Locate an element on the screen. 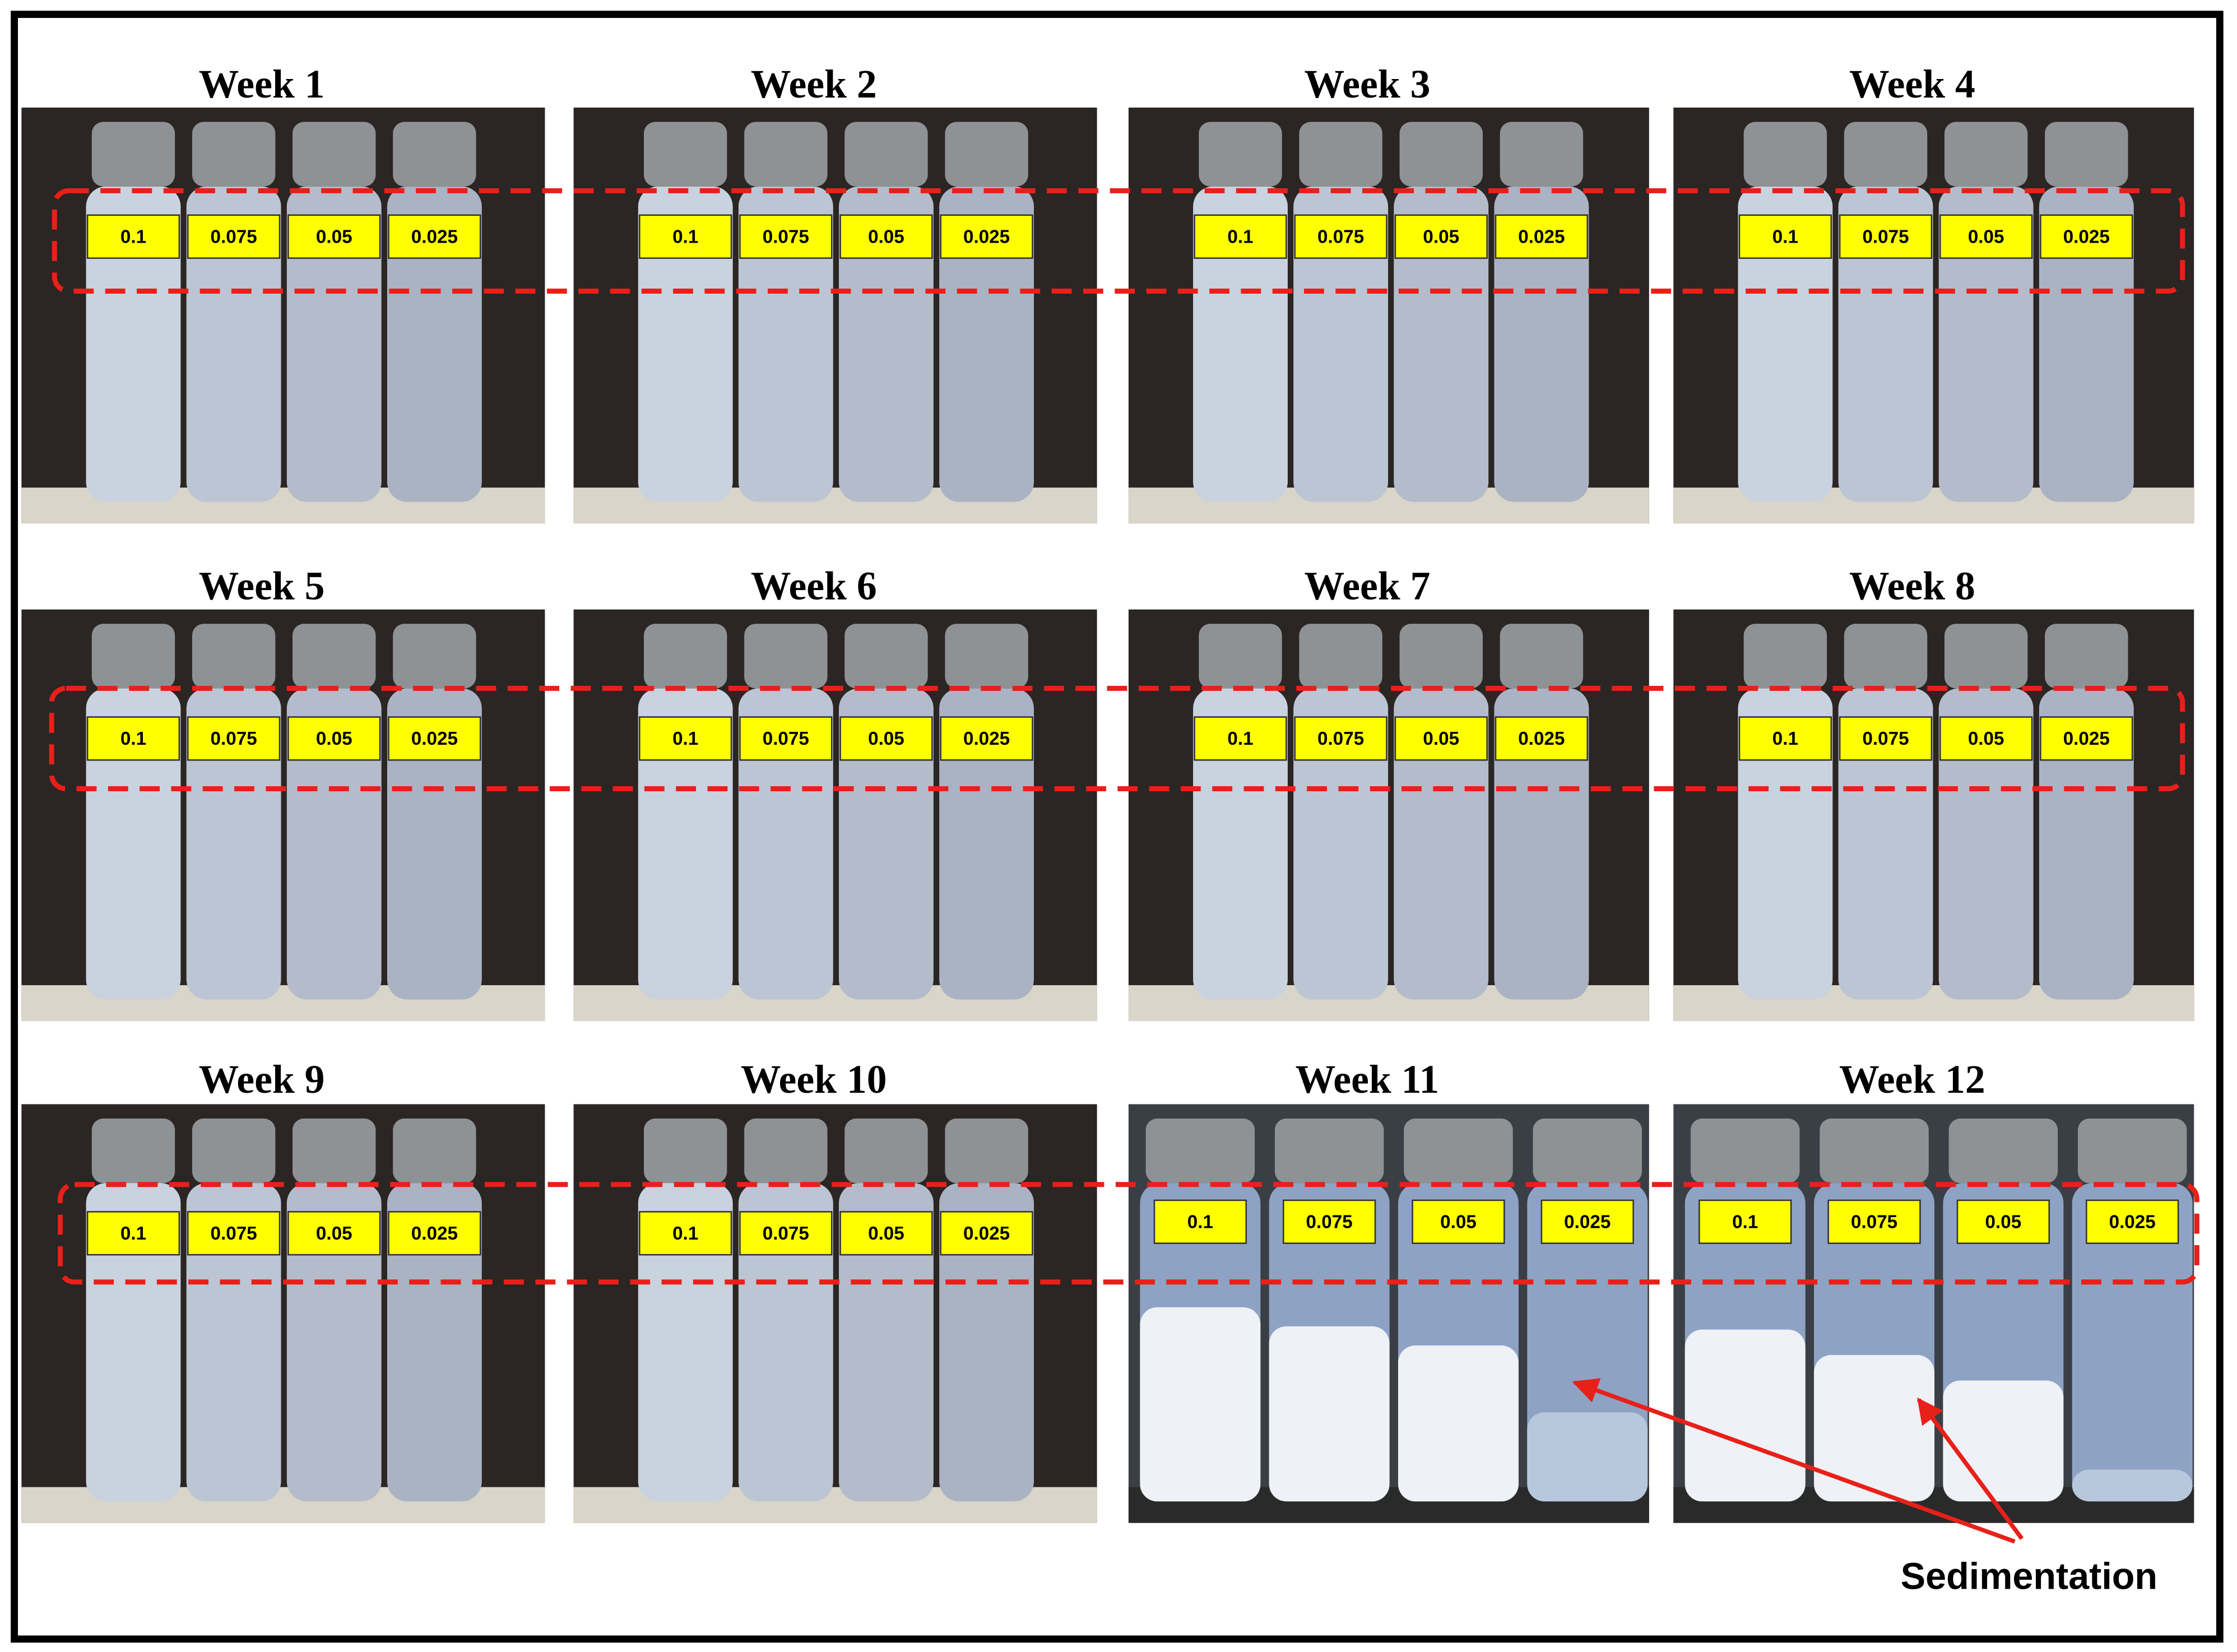 The height and width of the screenshot is (1652, 2237). panel: Week 11 0.1 0.075 0.05 0.025 is located at coordinates (1389, 1290).